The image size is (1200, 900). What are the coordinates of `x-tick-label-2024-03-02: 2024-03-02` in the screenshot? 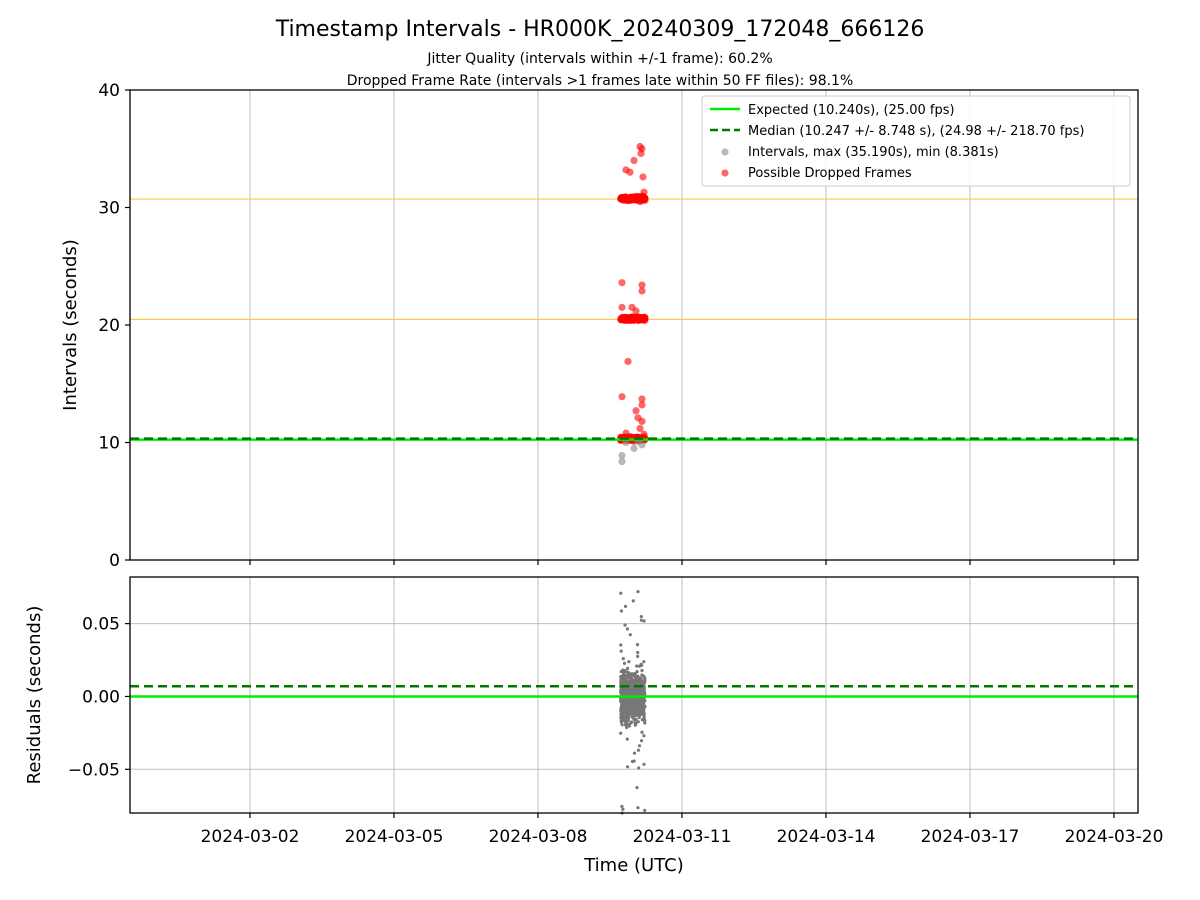 It's located at (250, 837).